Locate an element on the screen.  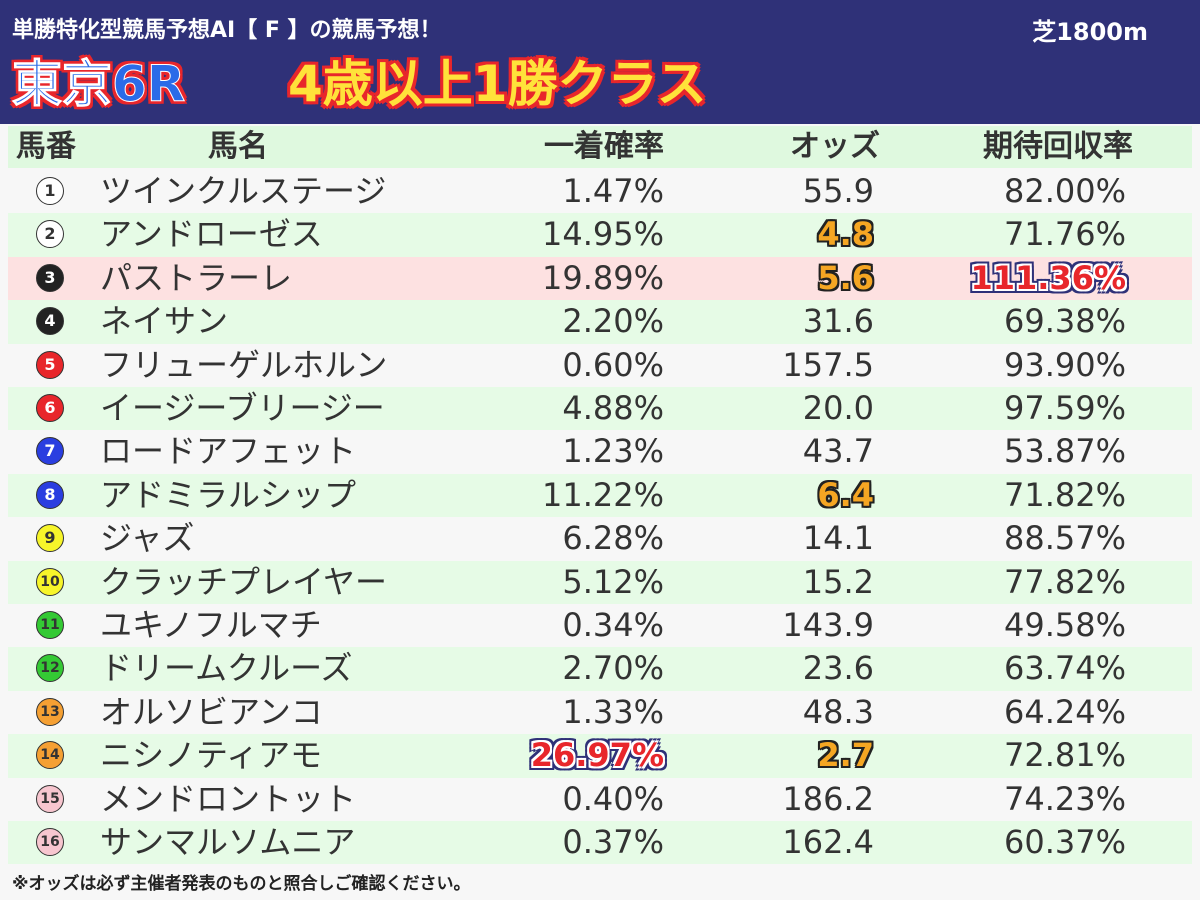
horse-name: ネイサン is located at coordinates (164, 321).